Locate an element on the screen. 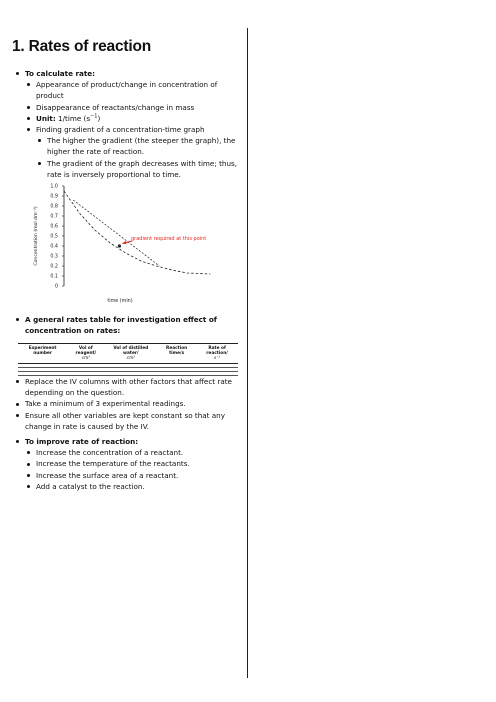 The image size is (496, 702). y-tick-label: 0.7 is located at coordinates (54, 217).